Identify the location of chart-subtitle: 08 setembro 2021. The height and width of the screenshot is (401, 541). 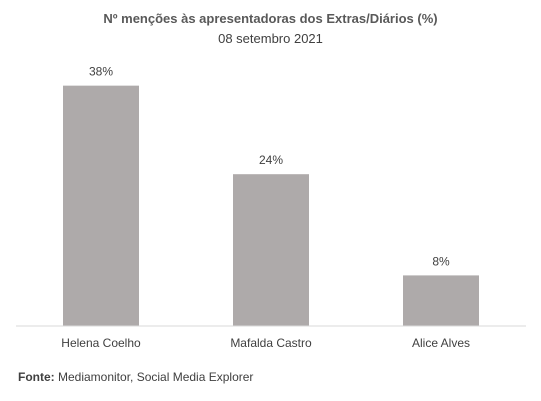
(270, 38).